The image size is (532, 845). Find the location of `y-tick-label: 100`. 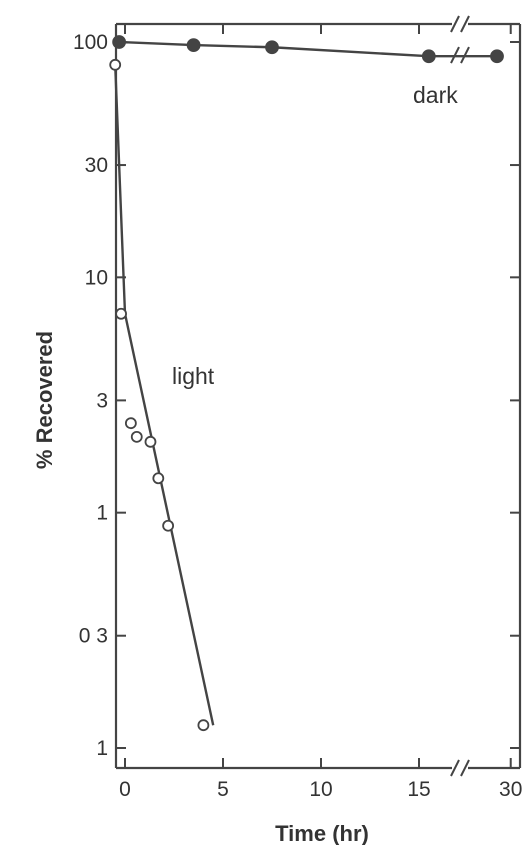

y-tick-label: 100 is located at coordinates (90, 42).